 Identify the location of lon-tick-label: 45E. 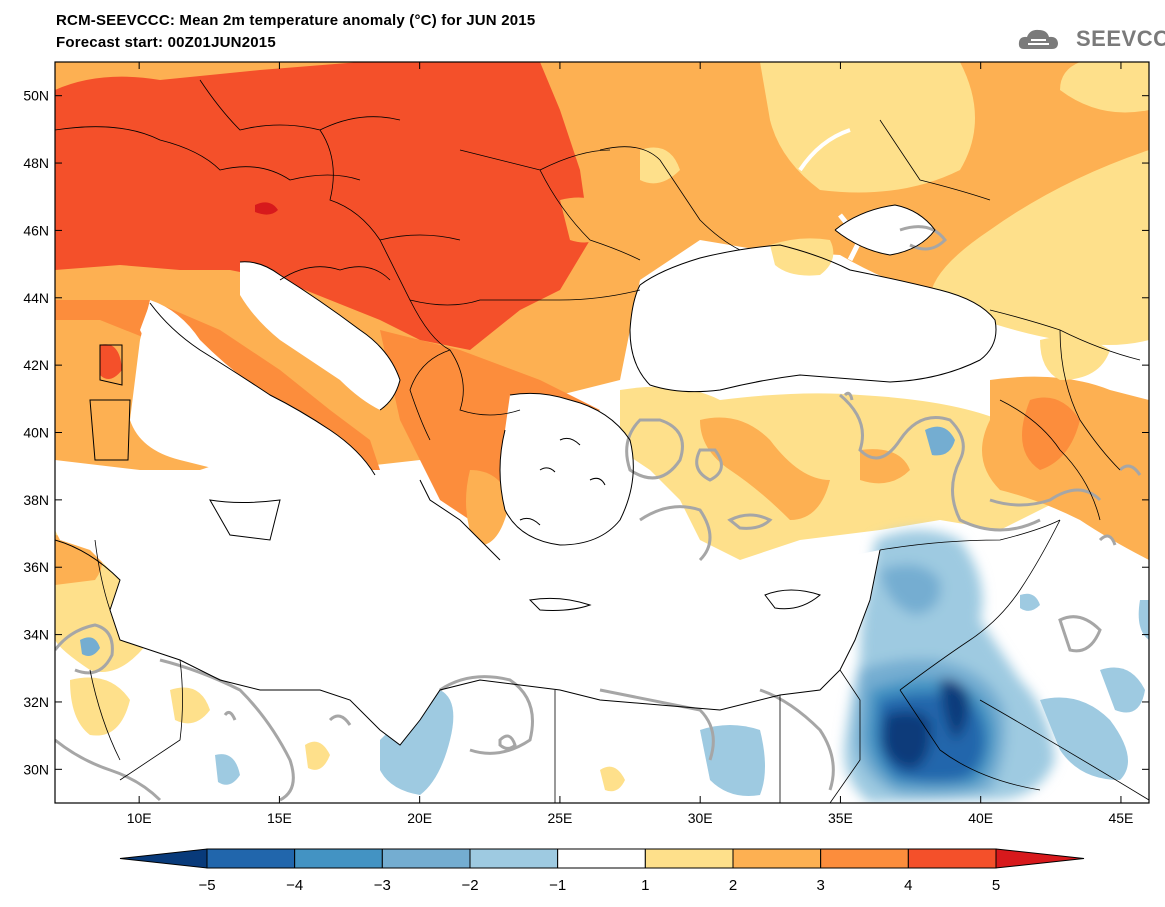
(1120, 818).